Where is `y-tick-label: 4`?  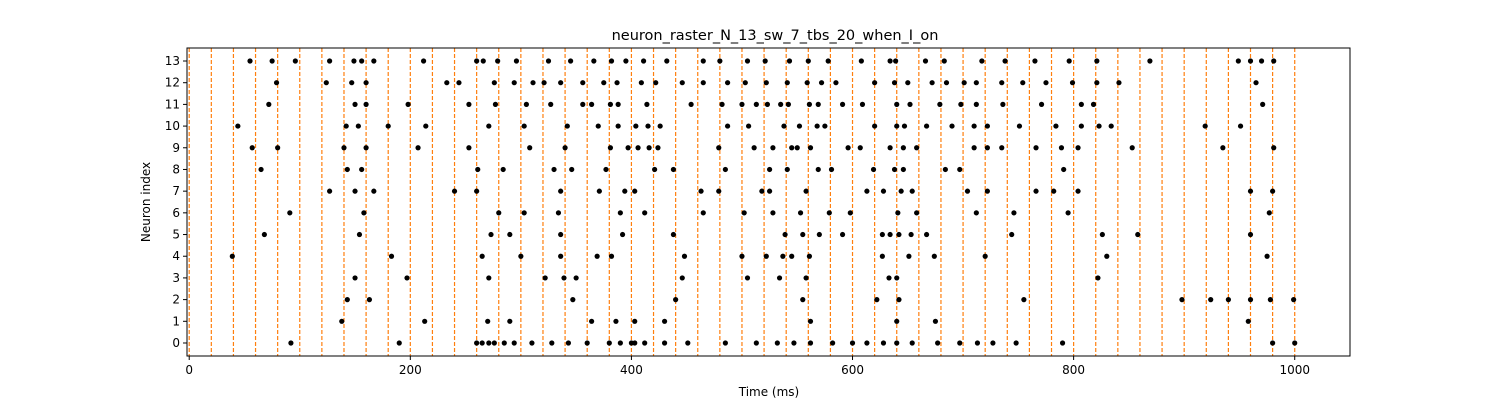
y-tick-label: 4 is located at coordinates (176, 256).